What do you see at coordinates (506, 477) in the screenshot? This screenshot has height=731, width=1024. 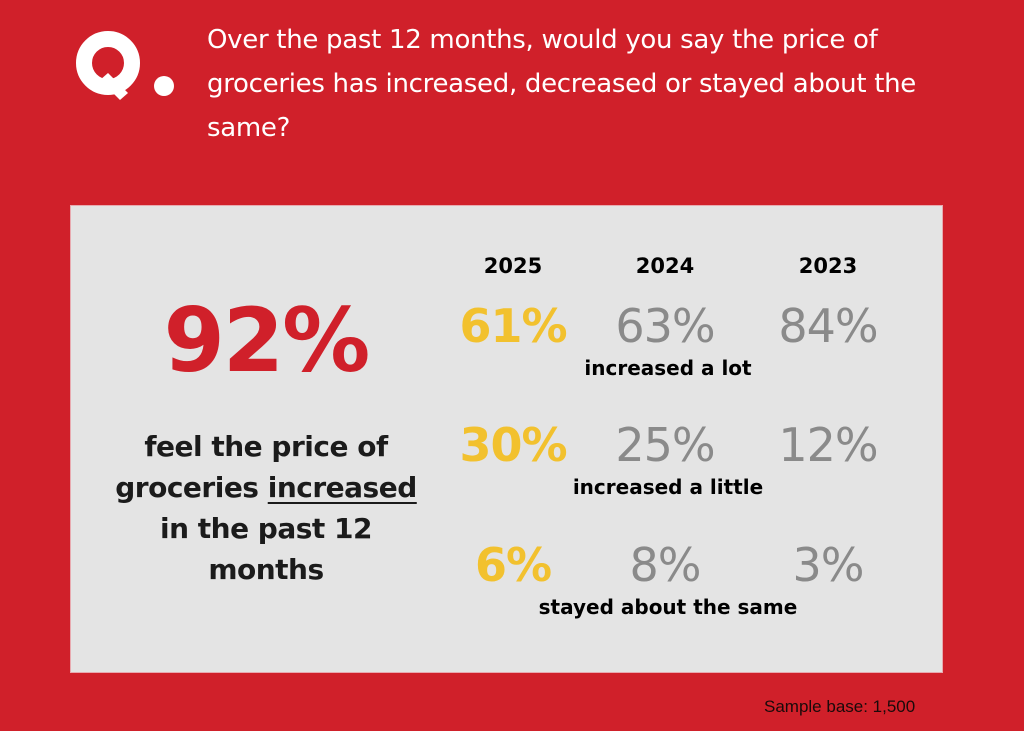 I see `result-row-increased-a-little: 30% 25% 12% increased a little` at bounding box center [506, 477].